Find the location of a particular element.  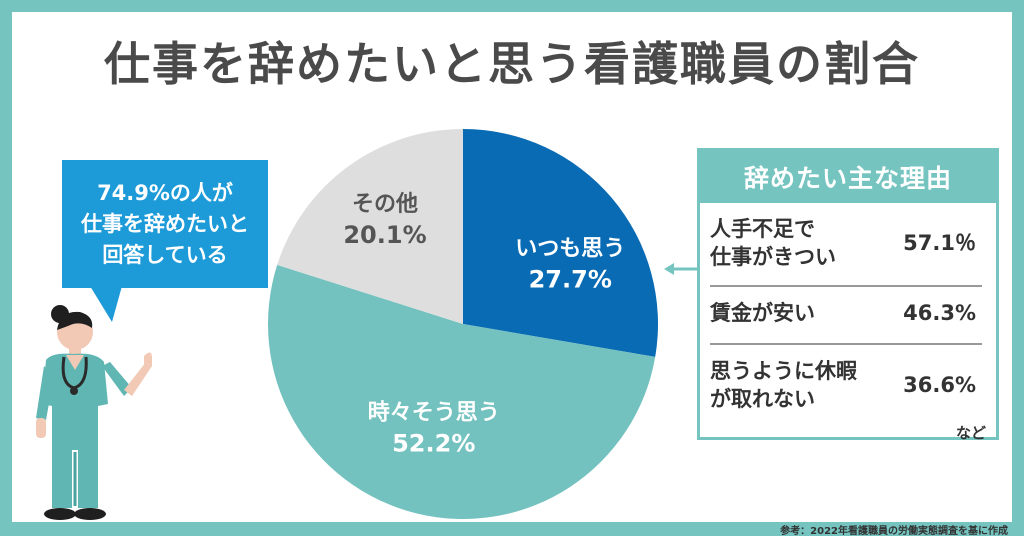

speech-bubble-tail is located at coordinates (106, 304).